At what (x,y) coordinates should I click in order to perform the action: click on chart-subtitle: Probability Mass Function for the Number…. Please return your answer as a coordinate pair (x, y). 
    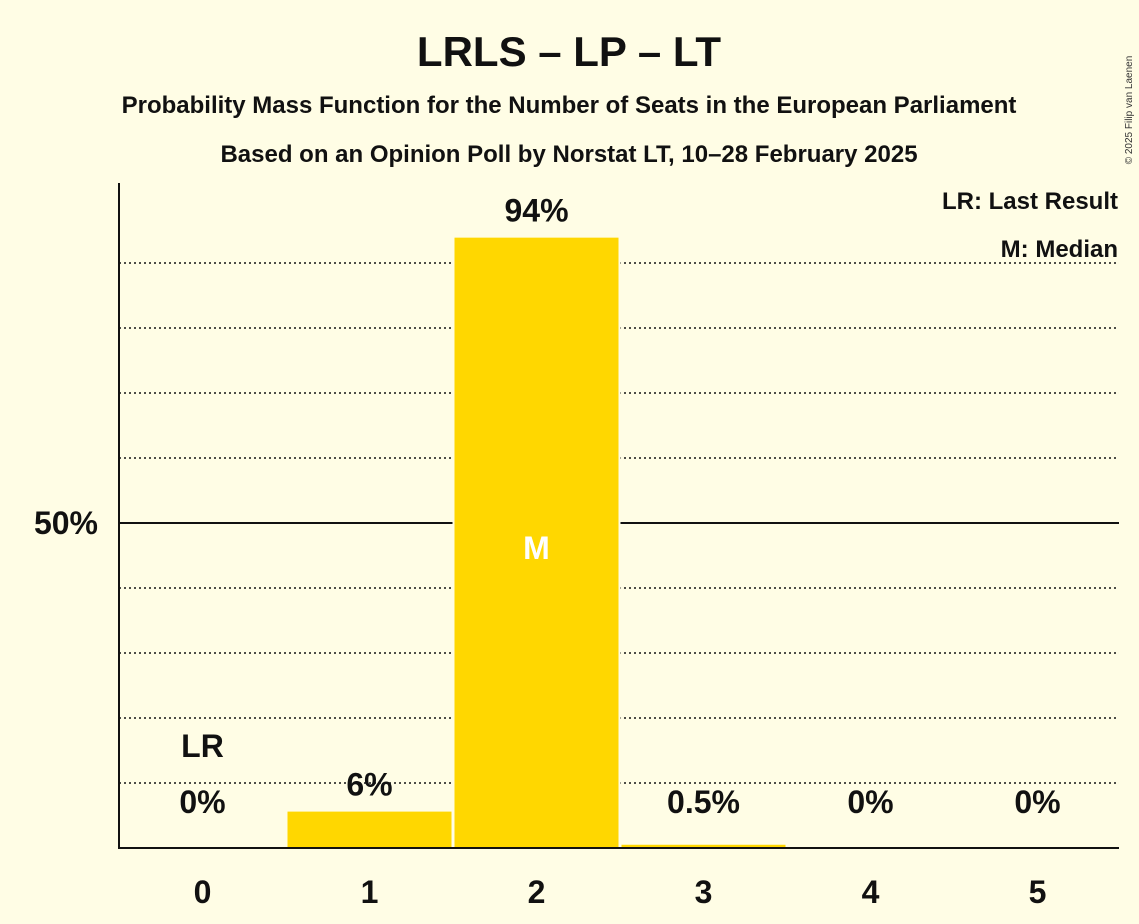
    Looking at the image, I should click on (569, 105).